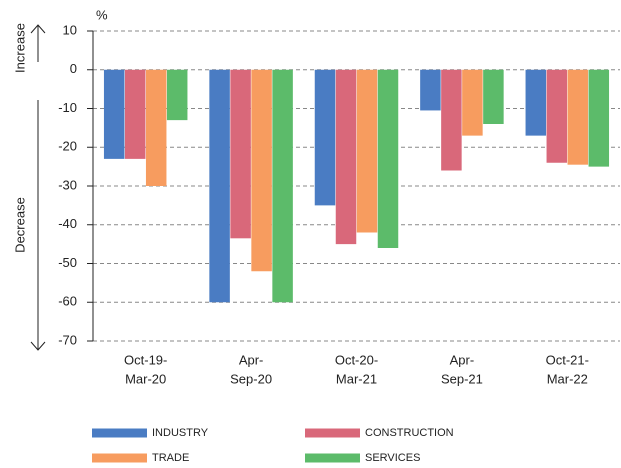 This screenshot has width=621, height=468. Describe the element at coordinates (356, 378) in the screenshot. I see `x-tick-label: Mar-21` at that location.